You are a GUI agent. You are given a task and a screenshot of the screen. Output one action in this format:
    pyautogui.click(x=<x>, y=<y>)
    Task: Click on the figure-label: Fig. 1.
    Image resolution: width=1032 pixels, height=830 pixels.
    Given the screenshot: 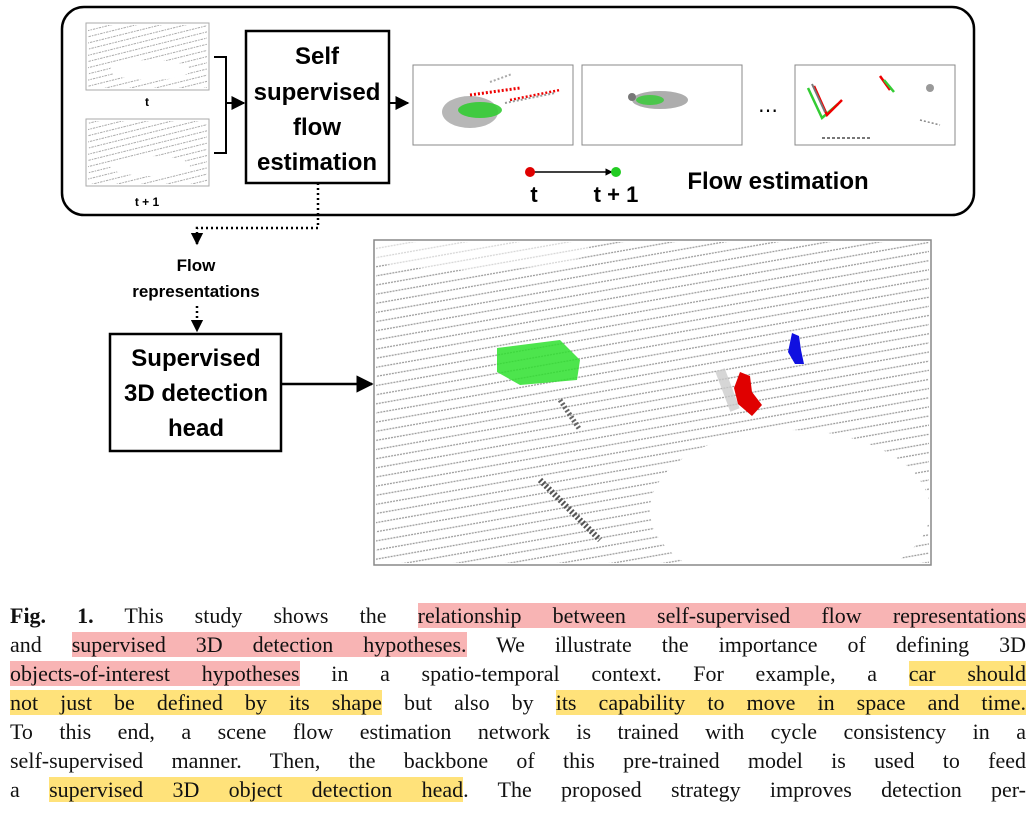 What is the action you would take?
    pyautogui.click(x=52, y=615)
    